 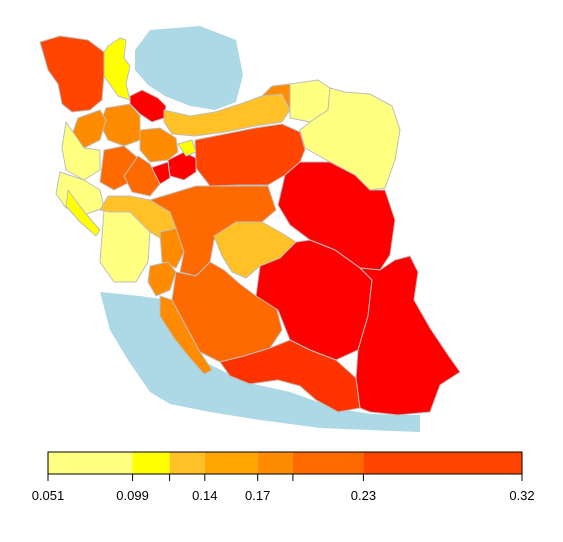 What do you see at coordinates (162, 279) in the screenshot?
I see `province-kohgiluyeh` at bounding box center [162, 279].